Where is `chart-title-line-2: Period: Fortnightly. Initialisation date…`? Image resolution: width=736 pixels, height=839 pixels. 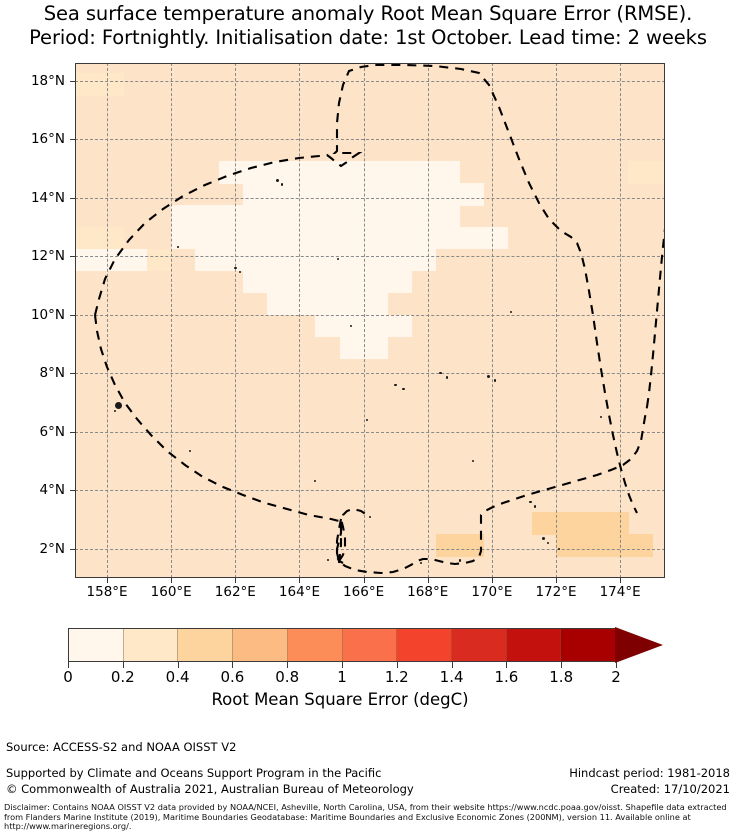
chart-title-line-2: Period: Fortnightly. Initialisation date… is located at coordinates (368, 37).